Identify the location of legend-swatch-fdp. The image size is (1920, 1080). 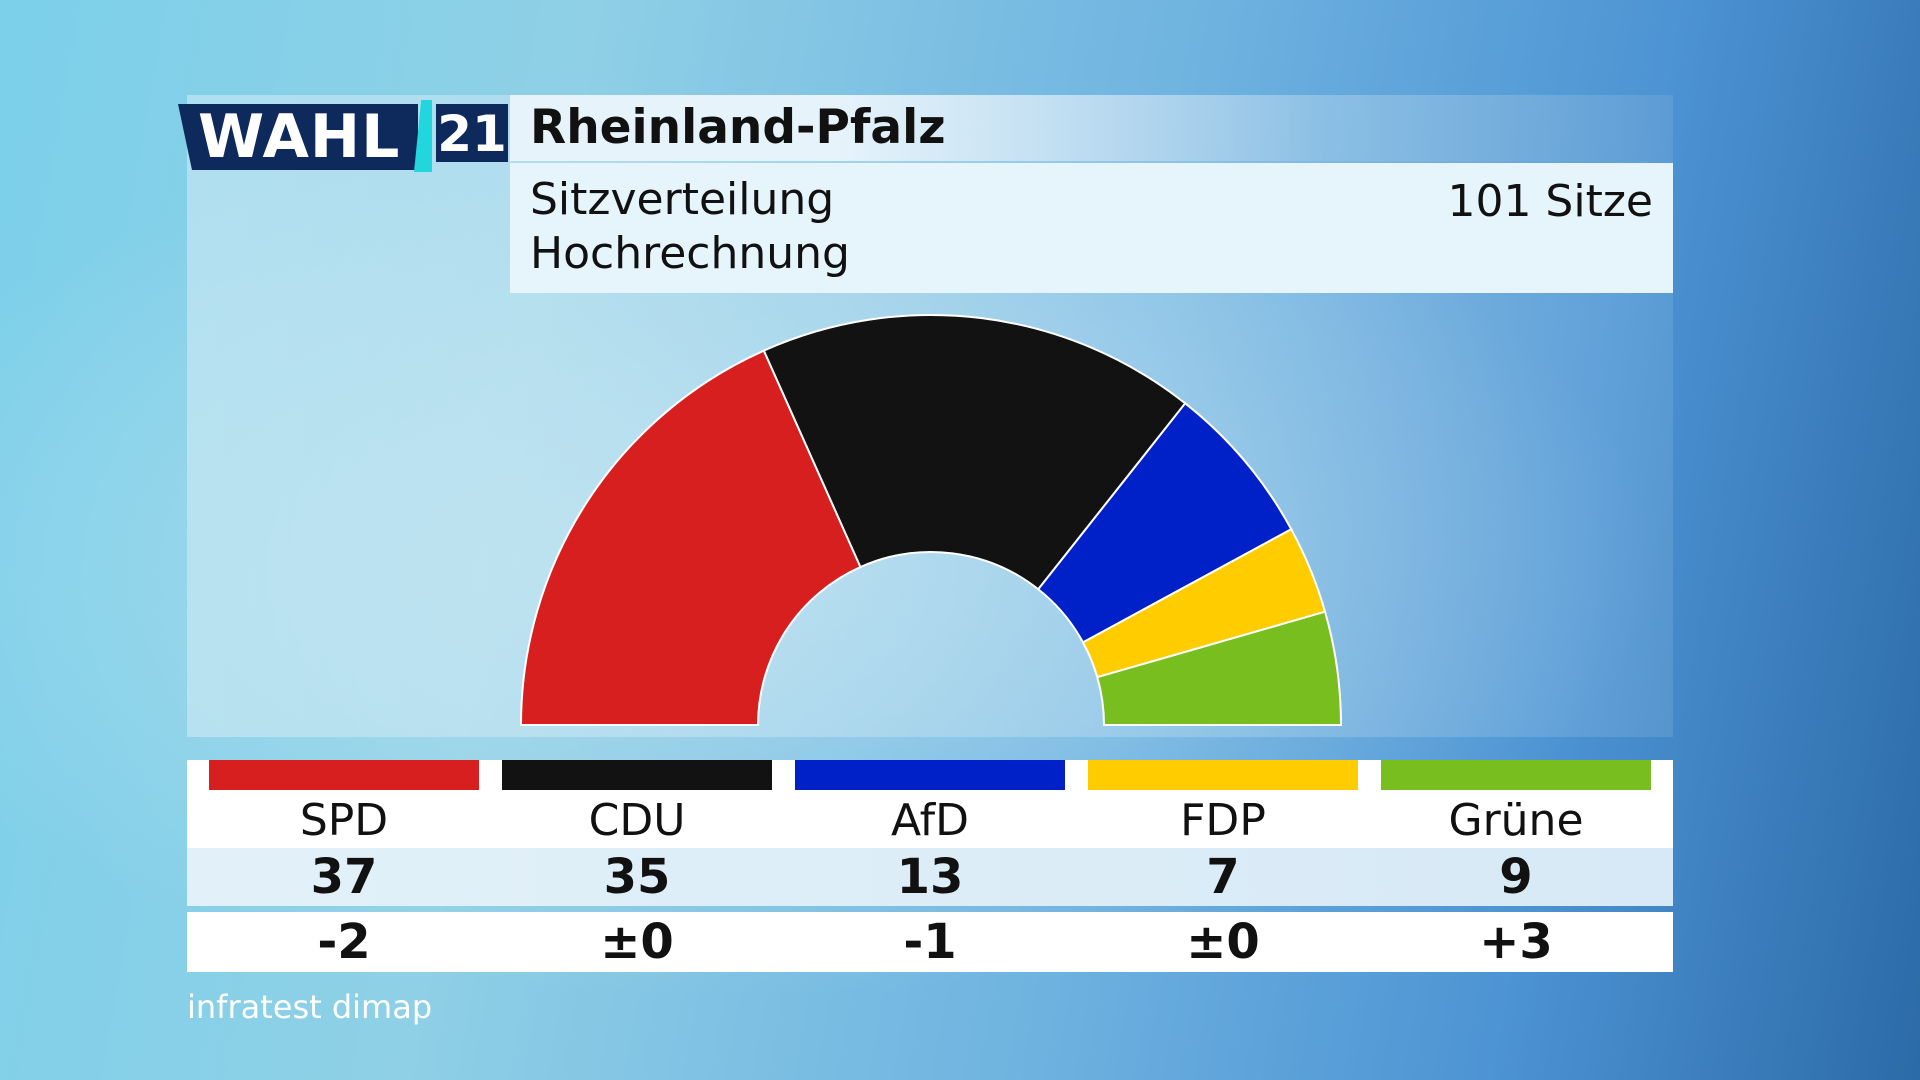
(1223, 775).